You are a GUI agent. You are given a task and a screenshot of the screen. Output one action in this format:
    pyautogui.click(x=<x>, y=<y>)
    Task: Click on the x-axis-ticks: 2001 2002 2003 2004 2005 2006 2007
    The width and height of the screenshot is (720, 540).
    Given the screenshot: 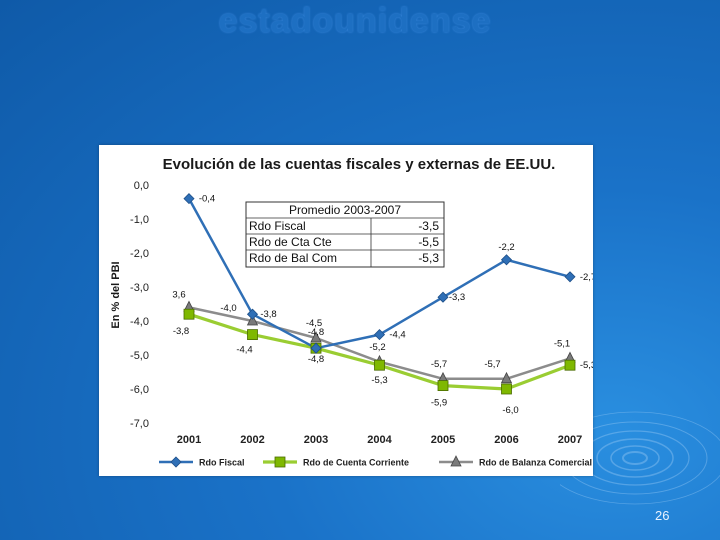 What is the action you would take?
    pyautogui.click(x=379, y=440)
    